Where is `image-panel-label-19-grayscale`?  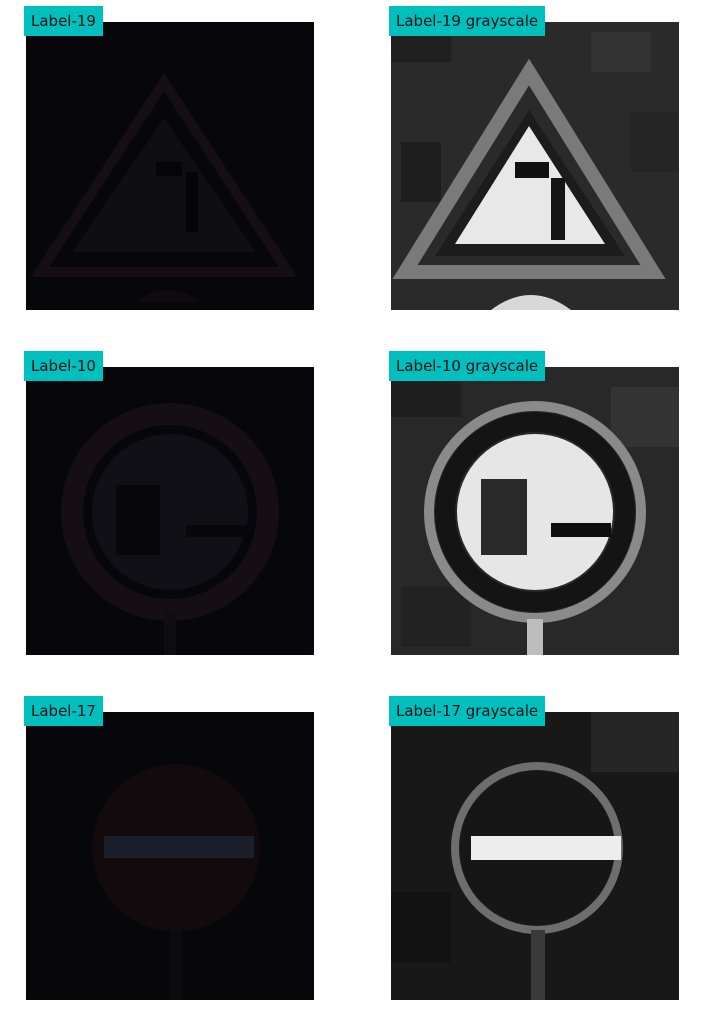
image-panel-label-19-grayscale is located at coordinates (535, 166).